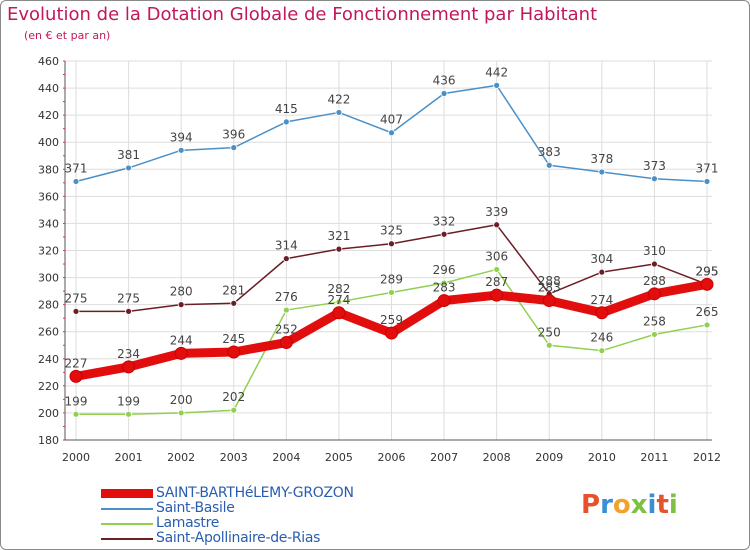 This screenshot has width=750, height=550. I want to click on x-tick-label: 2006, so click(392, 457).